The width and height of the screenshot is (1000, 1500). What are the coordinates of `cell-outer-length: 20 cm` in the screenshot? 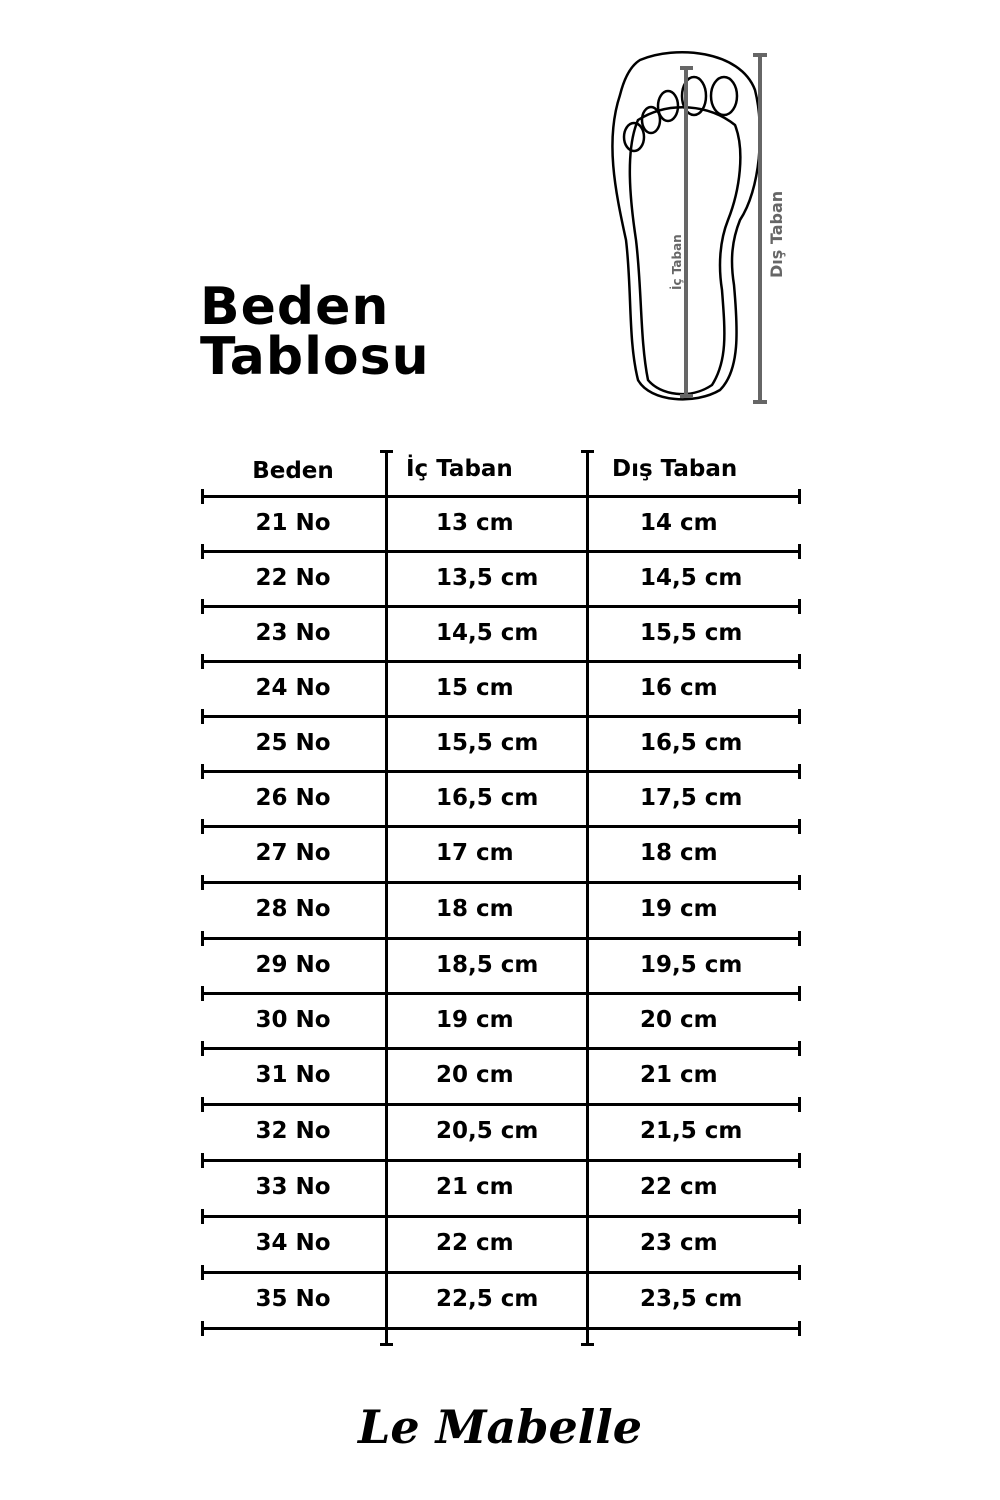 It's located at (679, 1020).